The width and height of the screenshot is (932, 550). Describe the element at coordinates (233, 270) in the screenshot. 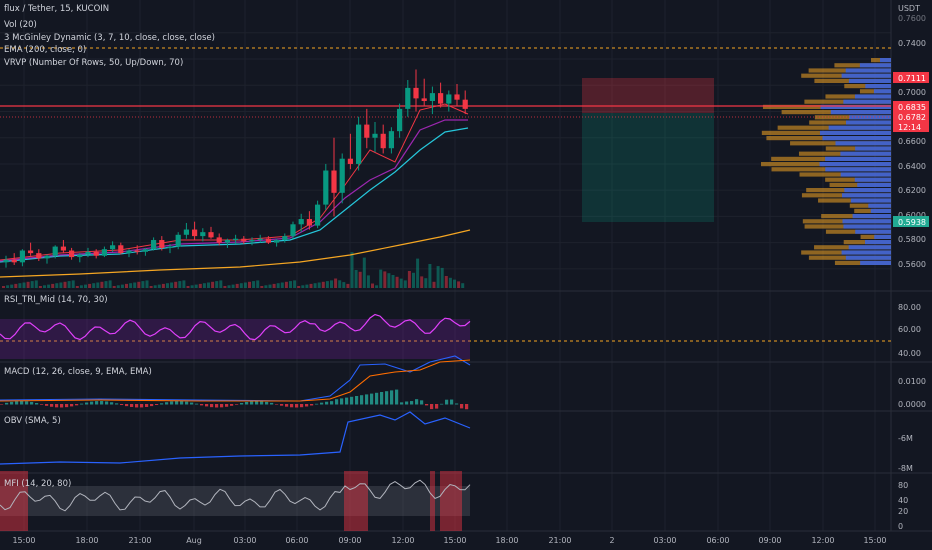

I see `volume-bars` at that location.